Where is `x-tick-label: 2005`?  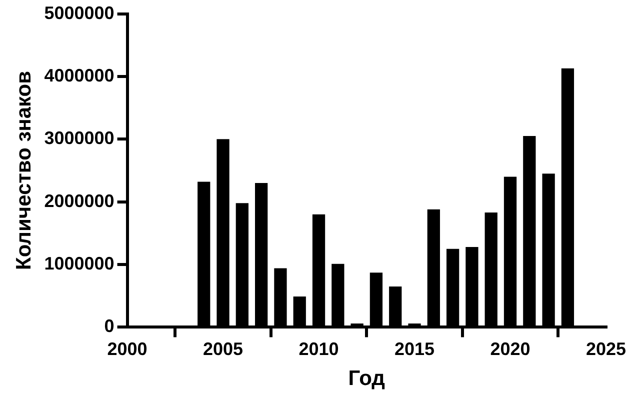 x-tick-label: 2005 is located at coordinates (223, 348).